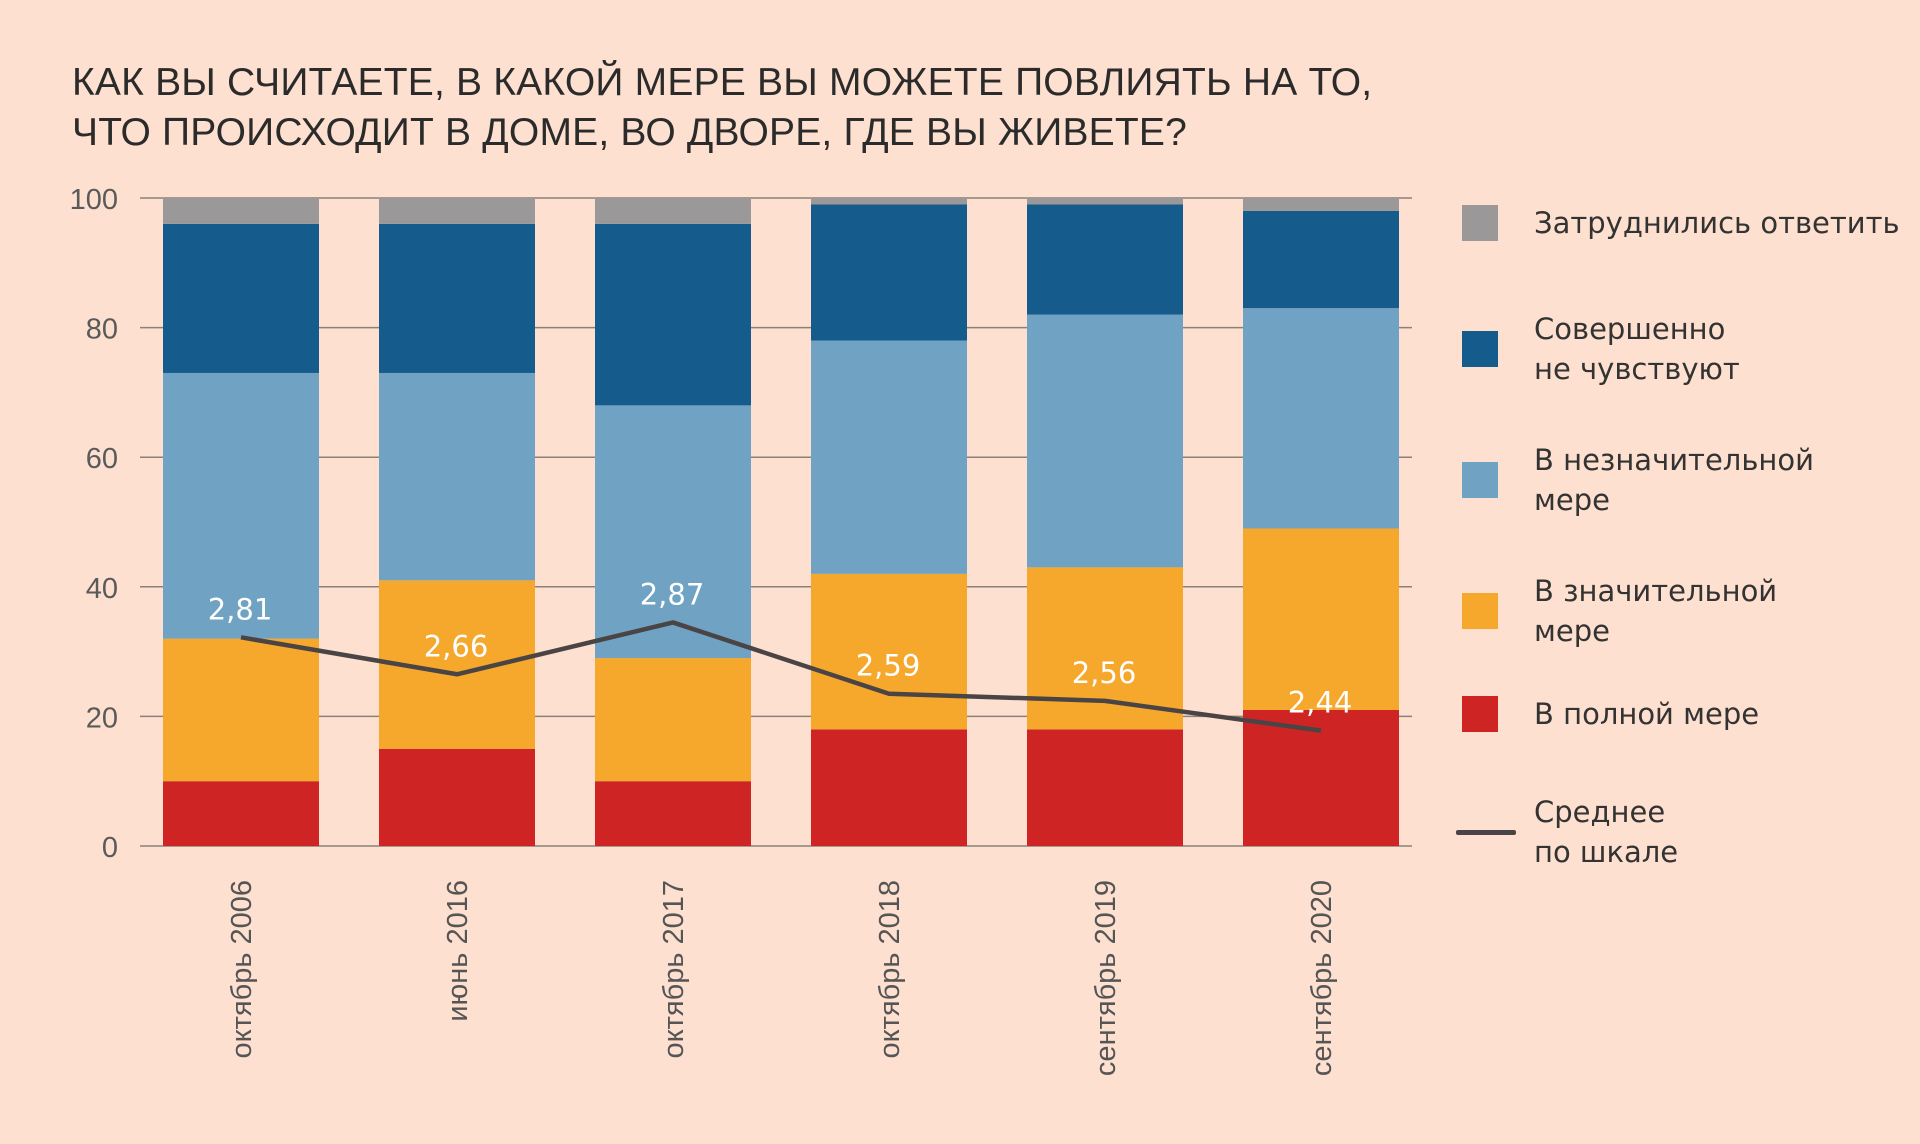 The image size is (1920, 1144). I want to click on y-tick-label: 40, so click(102, 589).